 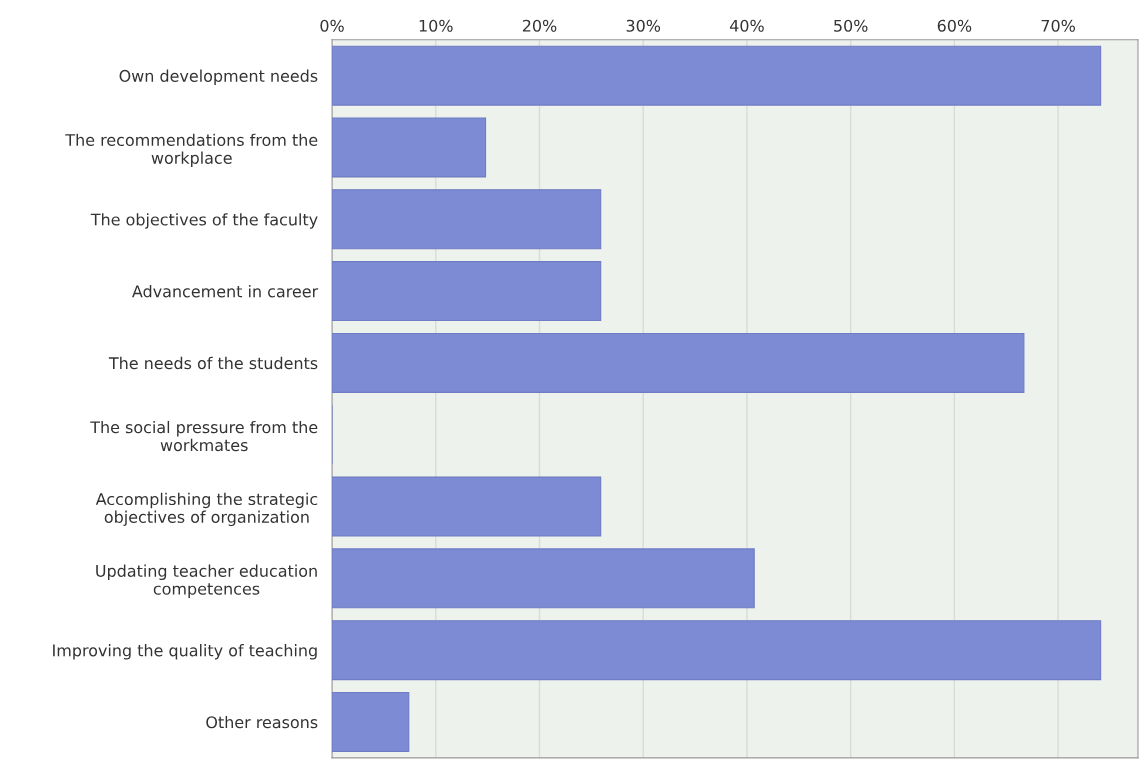 What do you see at coordinates (218, 77) in the screenshot?
I see `y-tick-label: Own development needs` at bounding box center [218, 77].